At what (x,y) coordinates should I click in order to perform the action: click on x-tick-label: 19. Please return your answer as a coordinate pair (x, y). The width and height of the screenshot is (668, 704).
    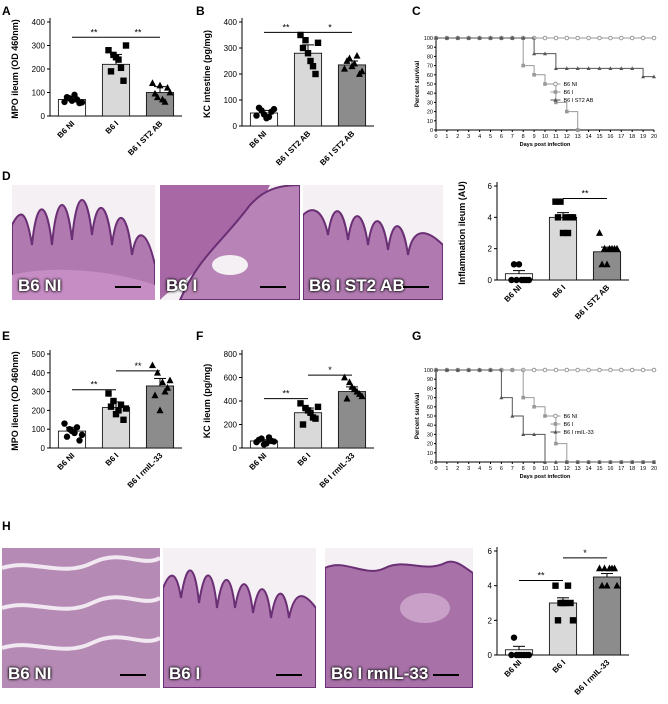
    Looking at the image, I should click on (643, 469).